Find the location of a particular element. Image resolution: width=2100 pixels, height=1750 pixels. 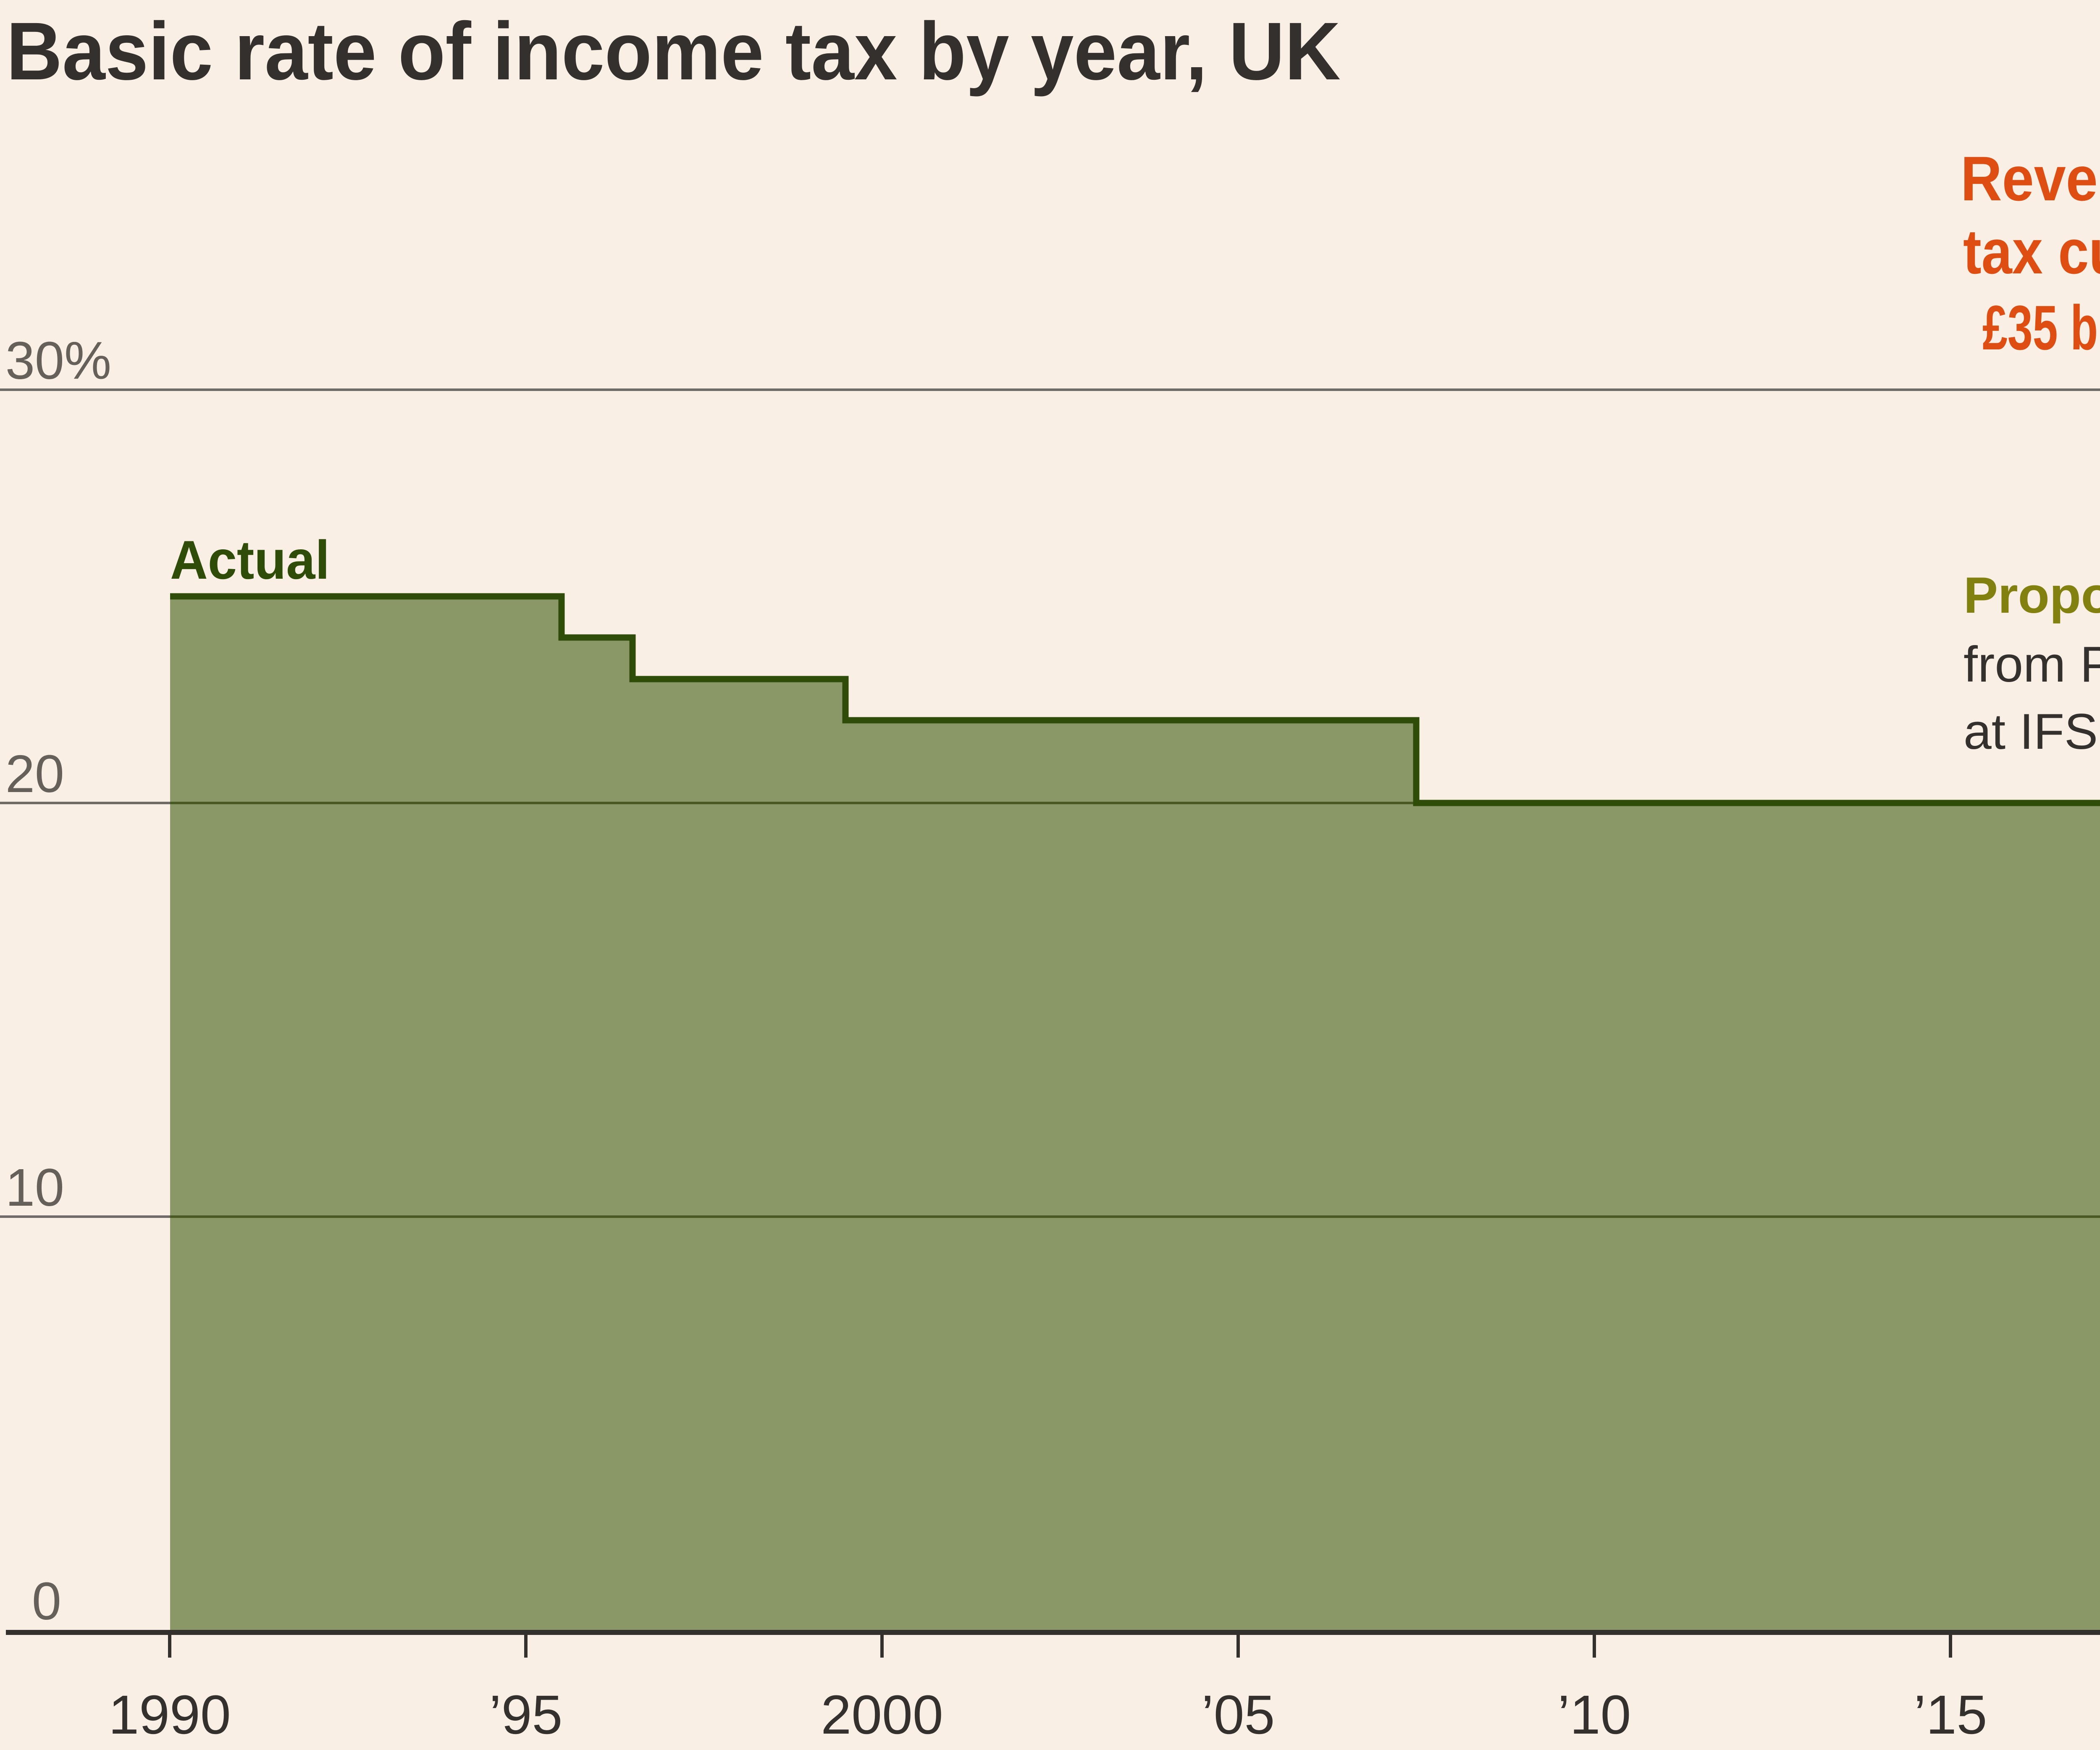

svg-text: Actual is located at coordinates (250, 559).